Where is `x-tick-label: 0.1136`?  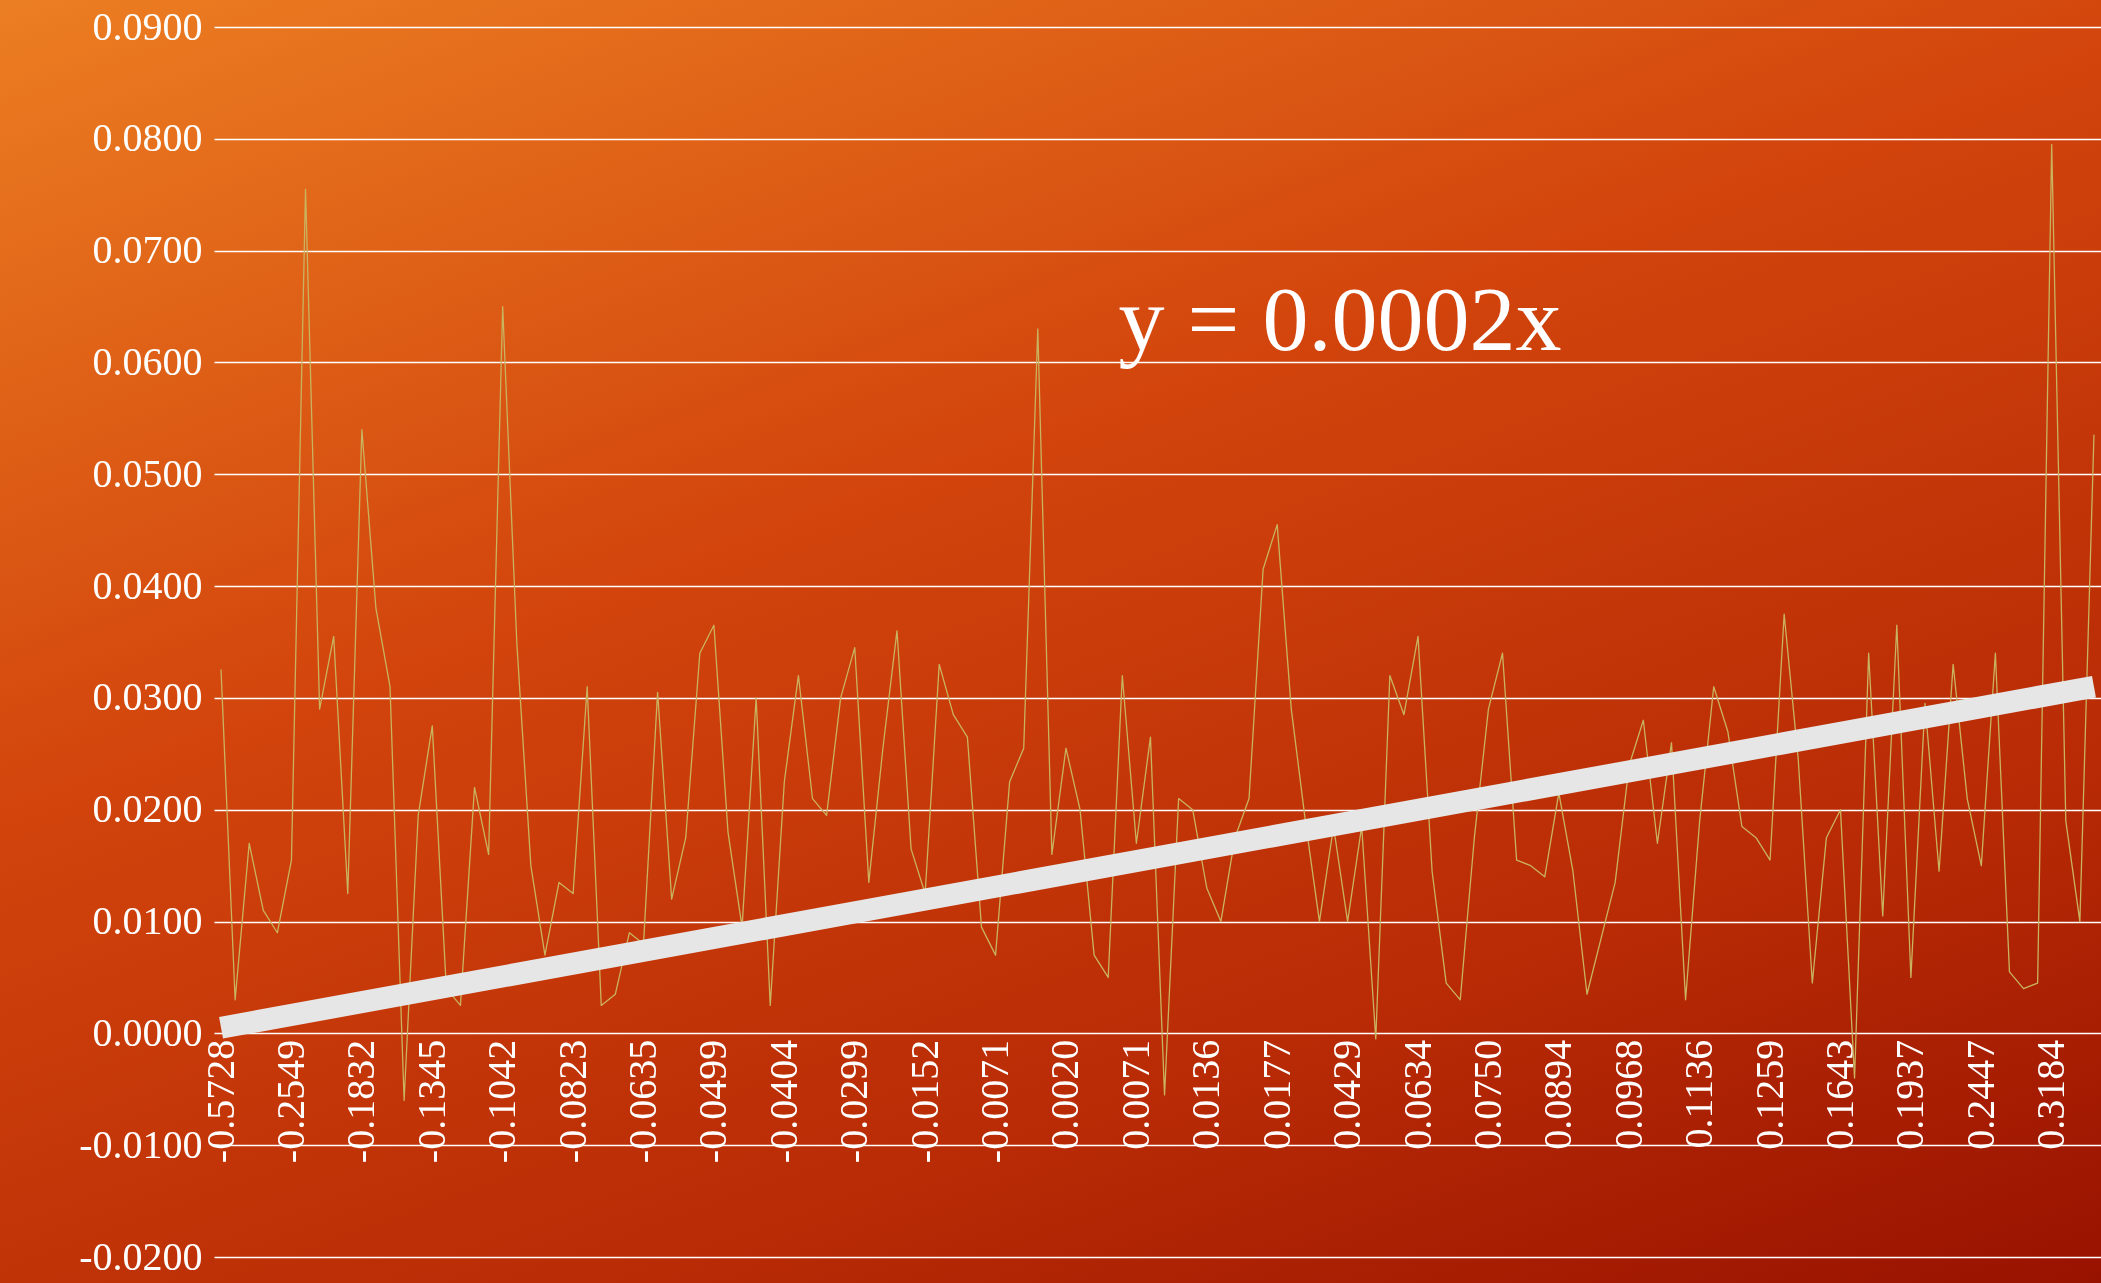
x-tick-label: 0.1136 is located at coordinates (1699, 1094).